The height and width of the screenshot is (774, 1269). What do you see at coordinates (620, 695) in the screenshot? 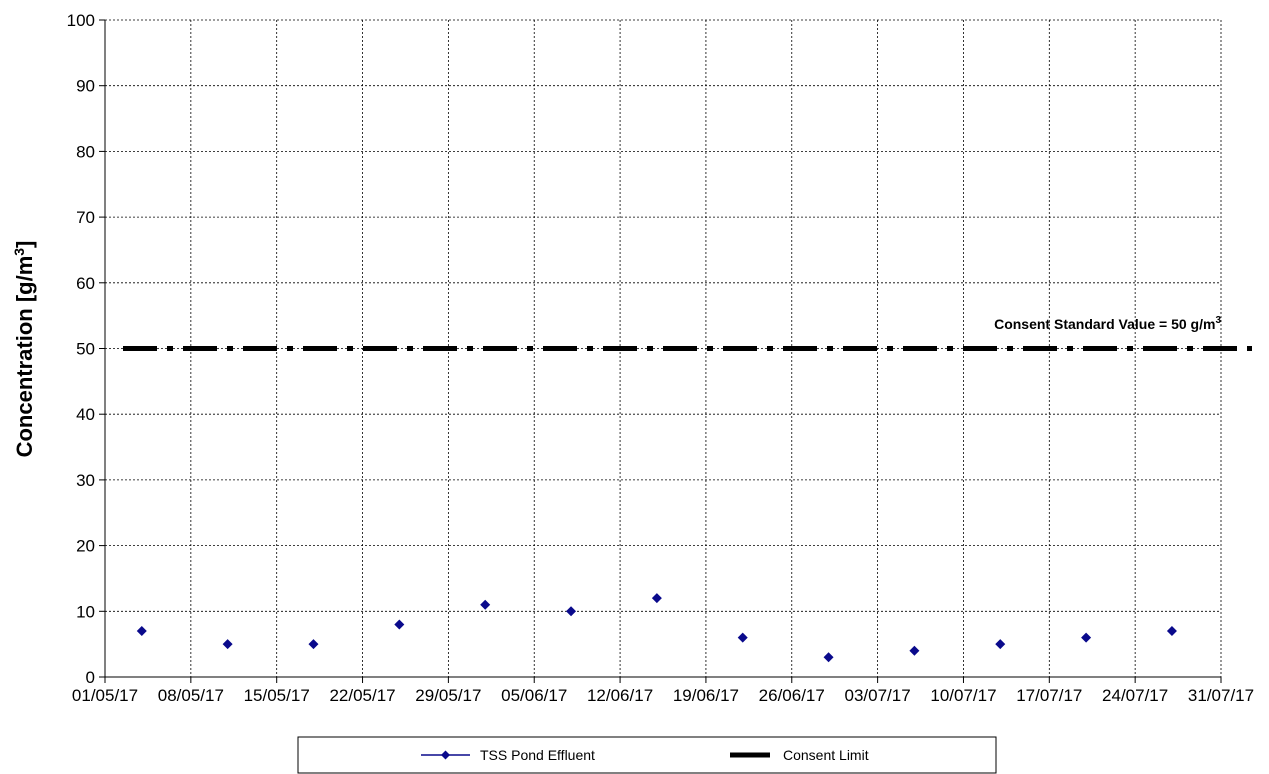
I see `x-tick-label: 12/06/17` at bounding box center [620, 695].